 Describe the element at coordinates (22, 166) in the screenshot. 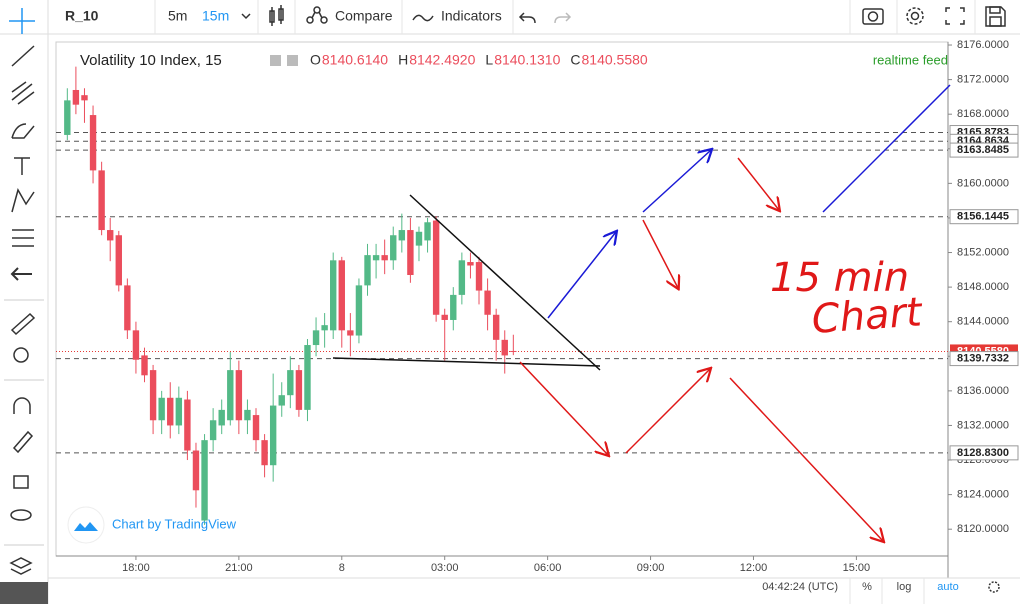

I see `text-tool` at that location.